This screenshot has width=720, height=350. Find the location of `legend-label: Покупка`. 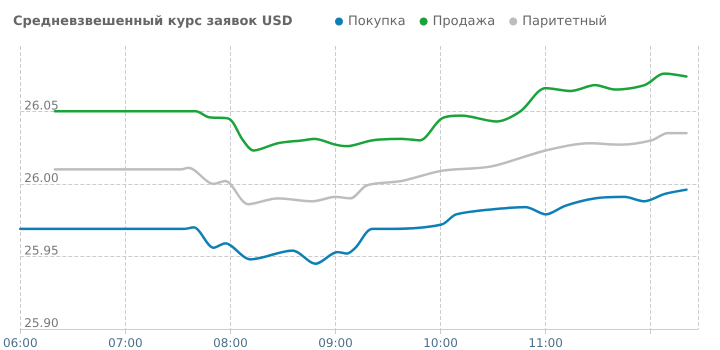

legend-label: Покупка is located at coordinates (377, 21).